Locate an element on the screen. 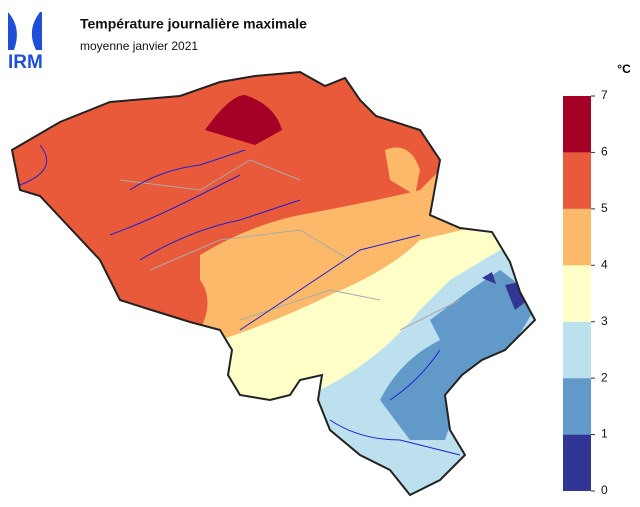  legend-tick-label: 3 is located at coordinates (604, 321).